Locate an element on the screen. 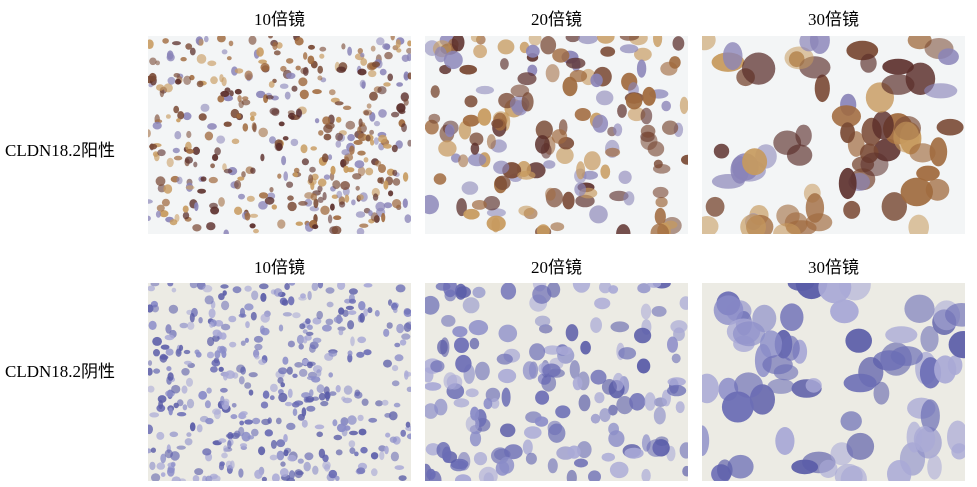 Image resolution: width=977 pixels, height=487 pixels. row-label-positive: CLDN18.2阳性 is located at coordinates (60, 150).